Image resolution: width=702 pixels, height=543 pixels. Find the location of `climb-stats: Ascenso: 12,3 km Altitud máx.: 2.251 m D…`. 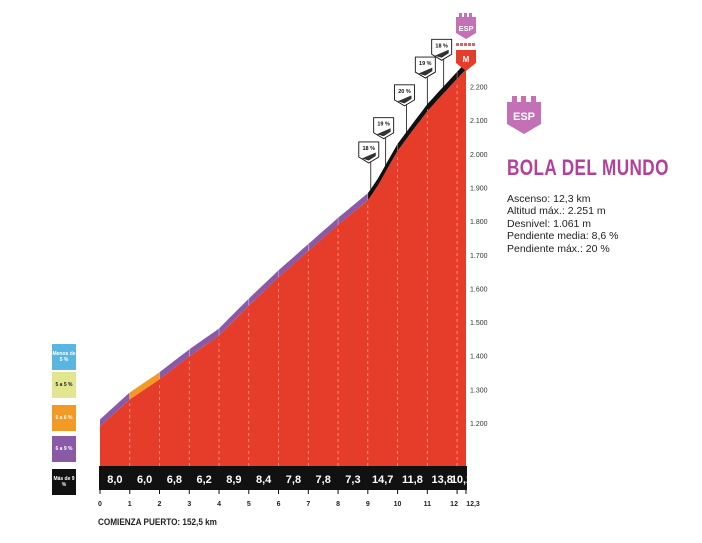

climb-stats: Ascenso: 12,3 km Altitud máx.: 2.251 m D… is located at coordinates (602, 224).